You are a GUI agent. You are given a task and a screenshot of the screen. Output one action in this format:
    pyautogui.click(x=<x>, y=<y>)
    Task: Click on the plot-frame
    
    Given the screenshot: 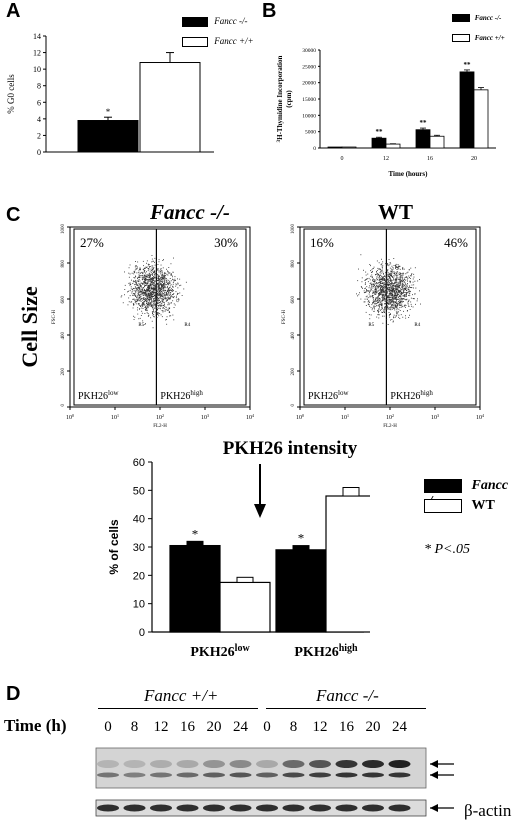 What is the action you would take?
    pyautogui.click(x=160, y=317)
    